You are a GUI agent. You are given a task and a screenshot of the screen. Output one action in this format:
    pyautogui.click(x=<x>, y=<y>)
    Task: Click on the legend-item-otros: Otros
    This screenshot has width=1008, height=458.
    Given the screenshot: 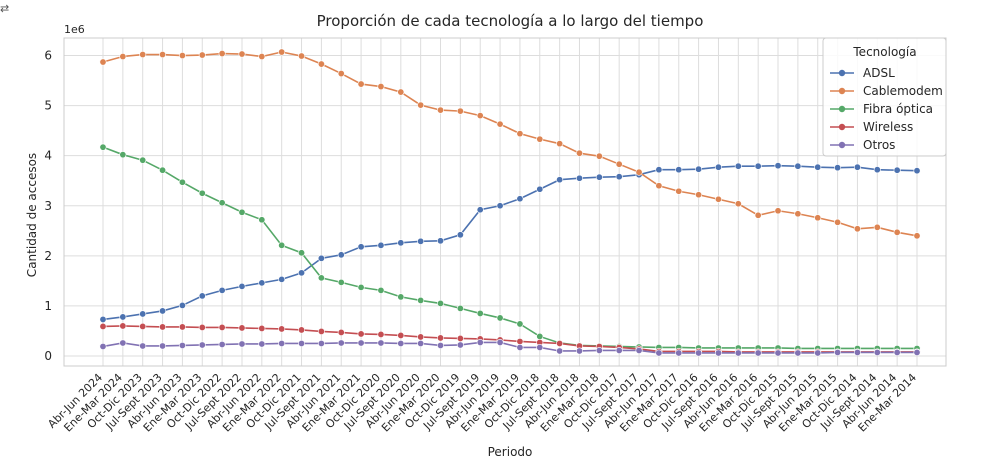 What is the action you would take?
    pyautogui.click(x=862, y=145)
    